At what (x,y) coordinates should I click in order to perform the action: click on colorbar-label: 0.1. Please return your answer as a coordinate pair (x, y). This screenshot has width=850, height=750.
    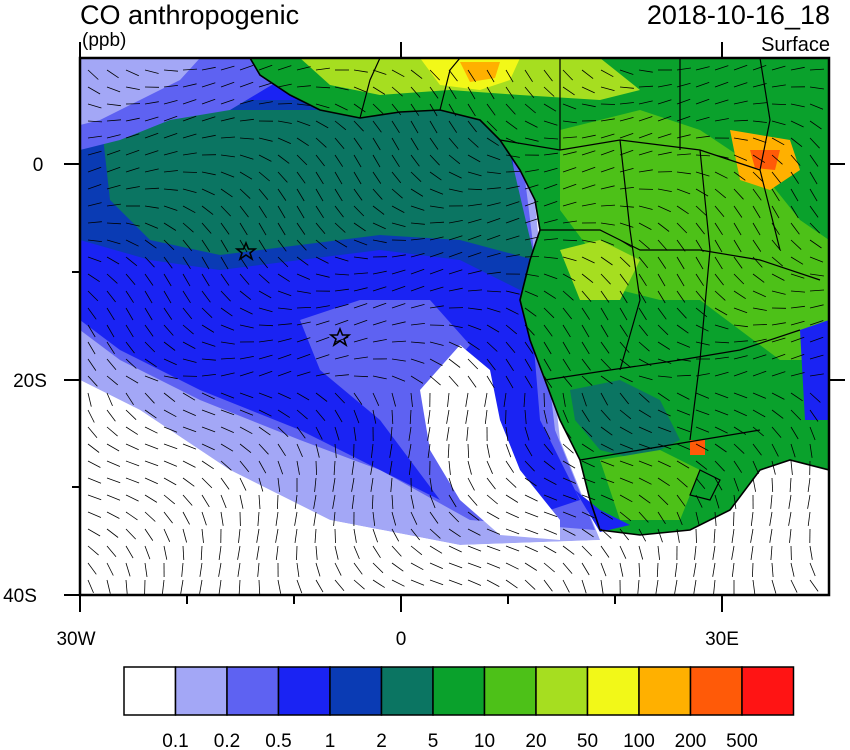
    Looking at the image, I should click on (175, 740).